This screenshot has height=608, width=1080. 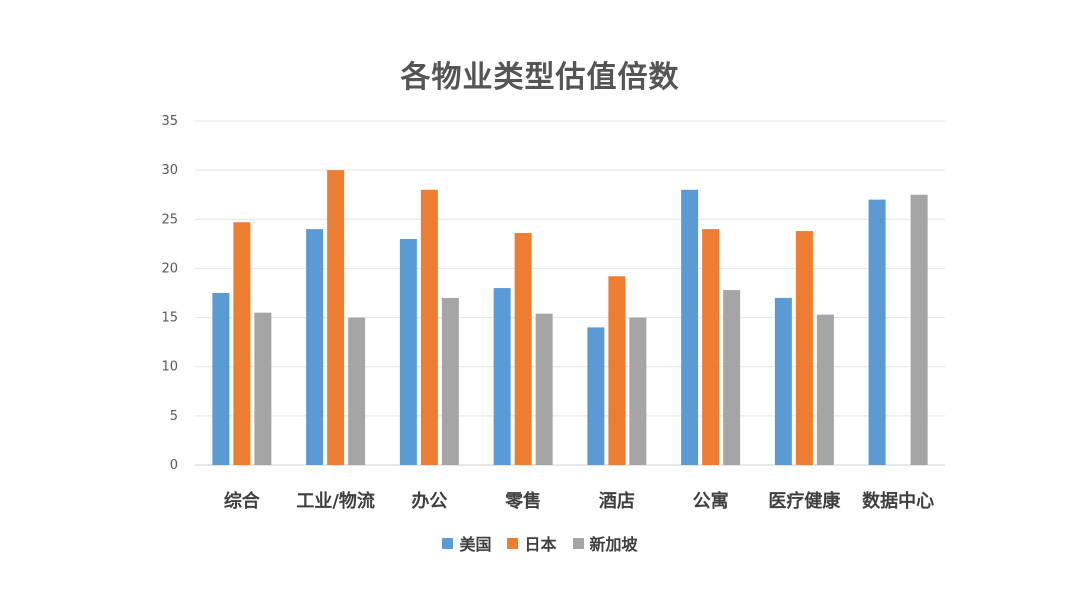 What do you see at coordinates (522, 501) in the screenshot?
I see `x-category-label: 零售` at bounding box center [522, 501].